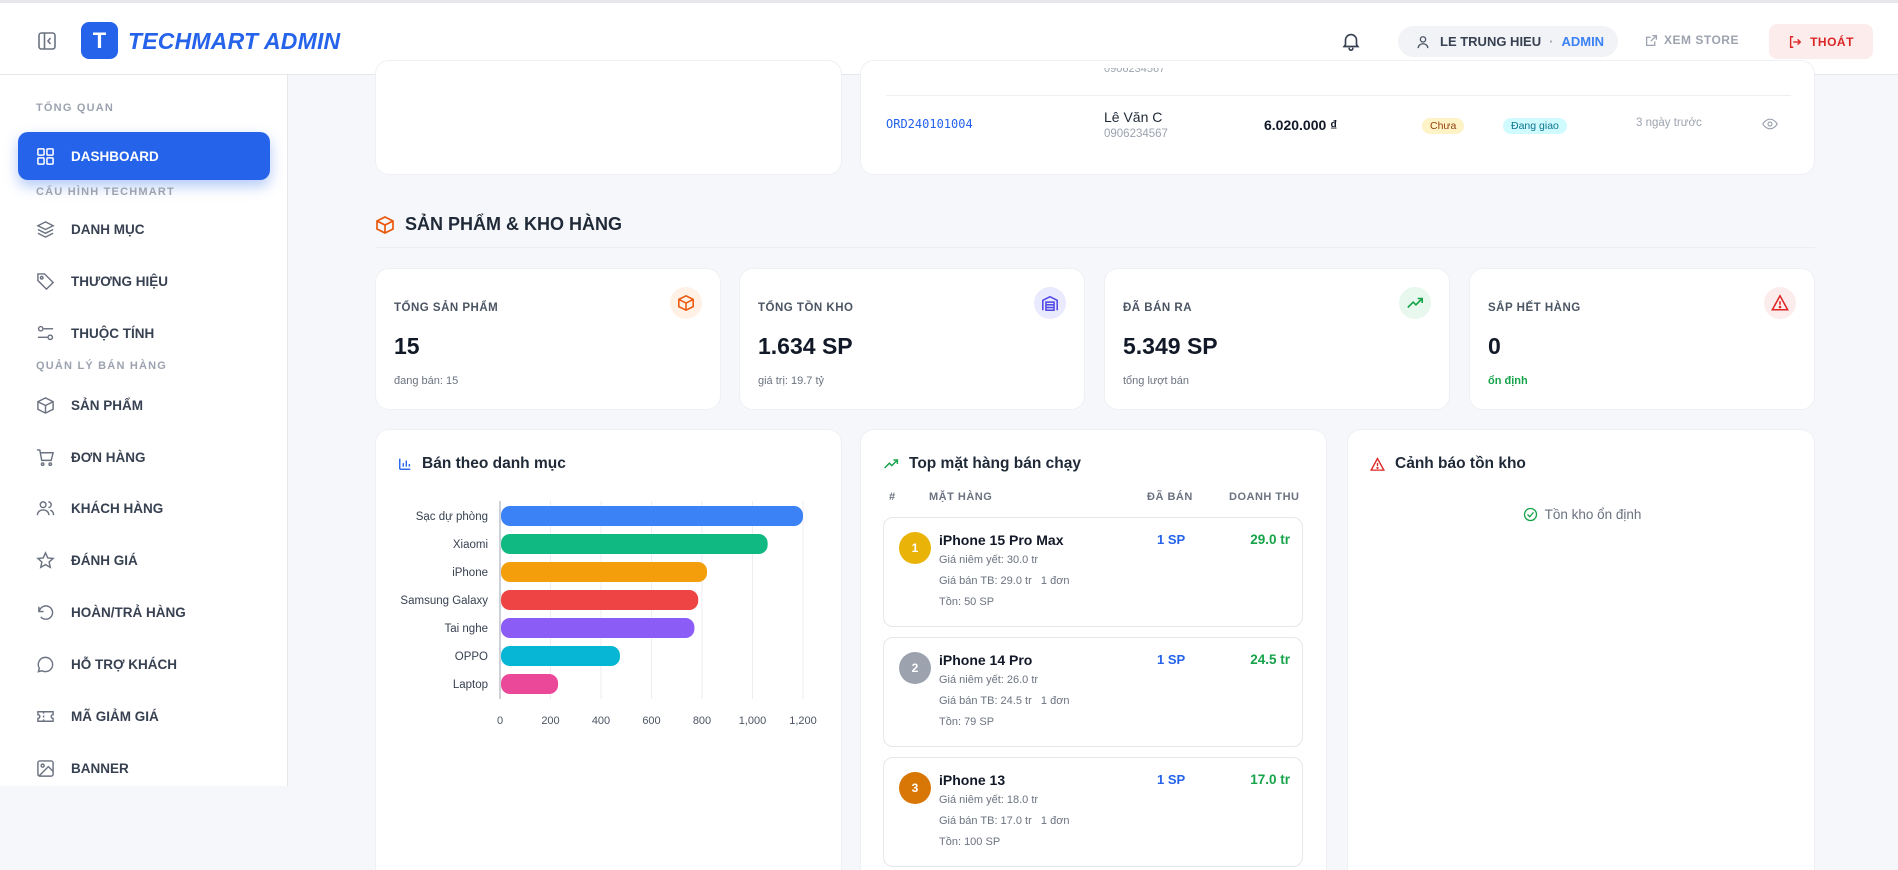 This screenshot has height=870, width=1898. I want to click on sidebar-item-coupons: MÃ GIẢM GIÁ, so click(144, 716).